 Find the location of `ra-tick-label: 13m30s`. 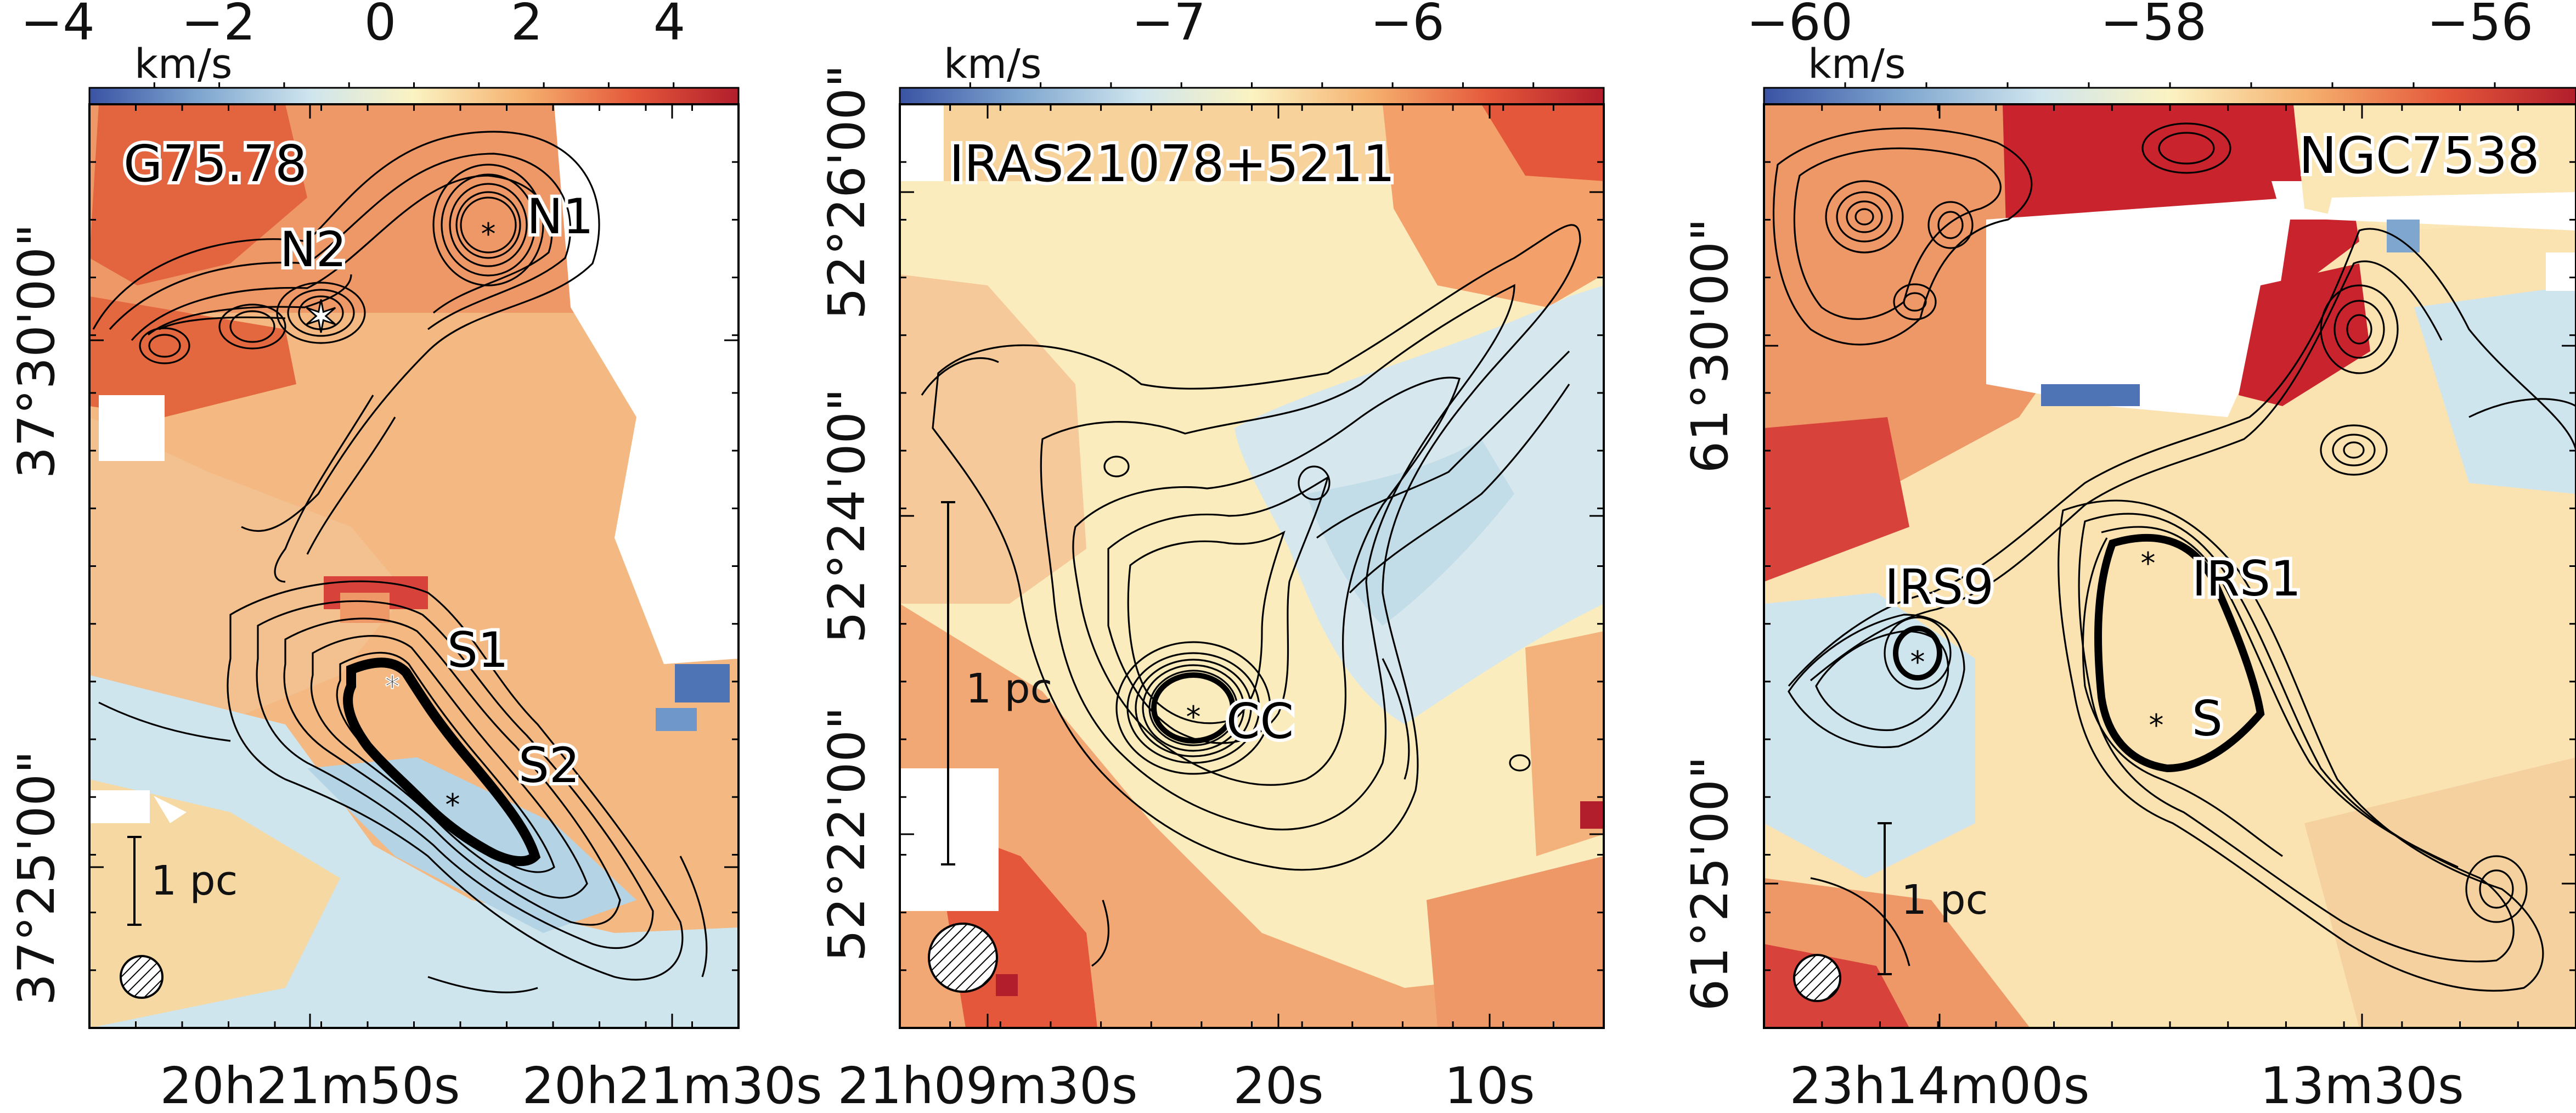

ra-tick-label: 13m30s is located at coordinates (2362, 1084).